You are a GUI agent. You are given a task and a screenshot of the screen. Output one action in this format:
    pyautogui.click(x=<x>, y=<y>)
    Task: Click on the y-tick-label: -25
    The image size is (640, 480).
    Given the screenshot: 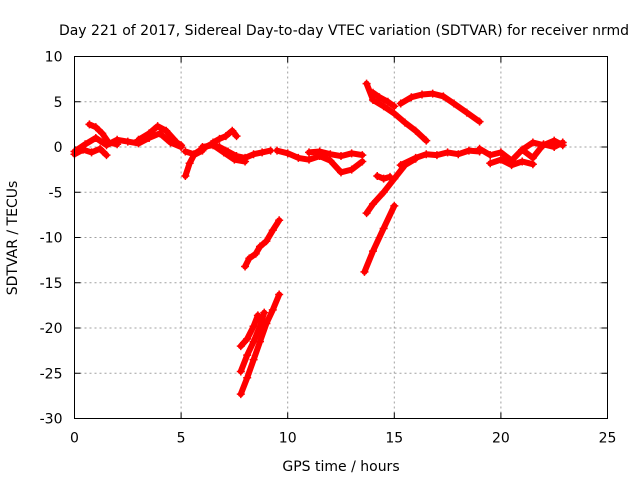 What is the action you would take?
    pyautogui.click(x=51, y=374)
    